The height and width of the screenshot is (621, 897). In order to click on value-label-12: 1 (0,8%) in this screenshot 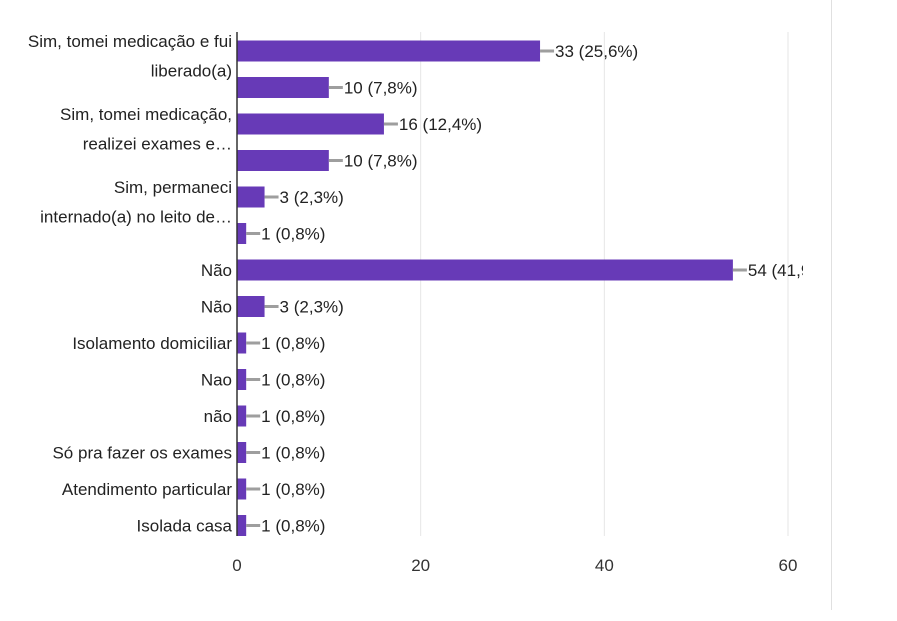, I will do `click(293, 489)`.